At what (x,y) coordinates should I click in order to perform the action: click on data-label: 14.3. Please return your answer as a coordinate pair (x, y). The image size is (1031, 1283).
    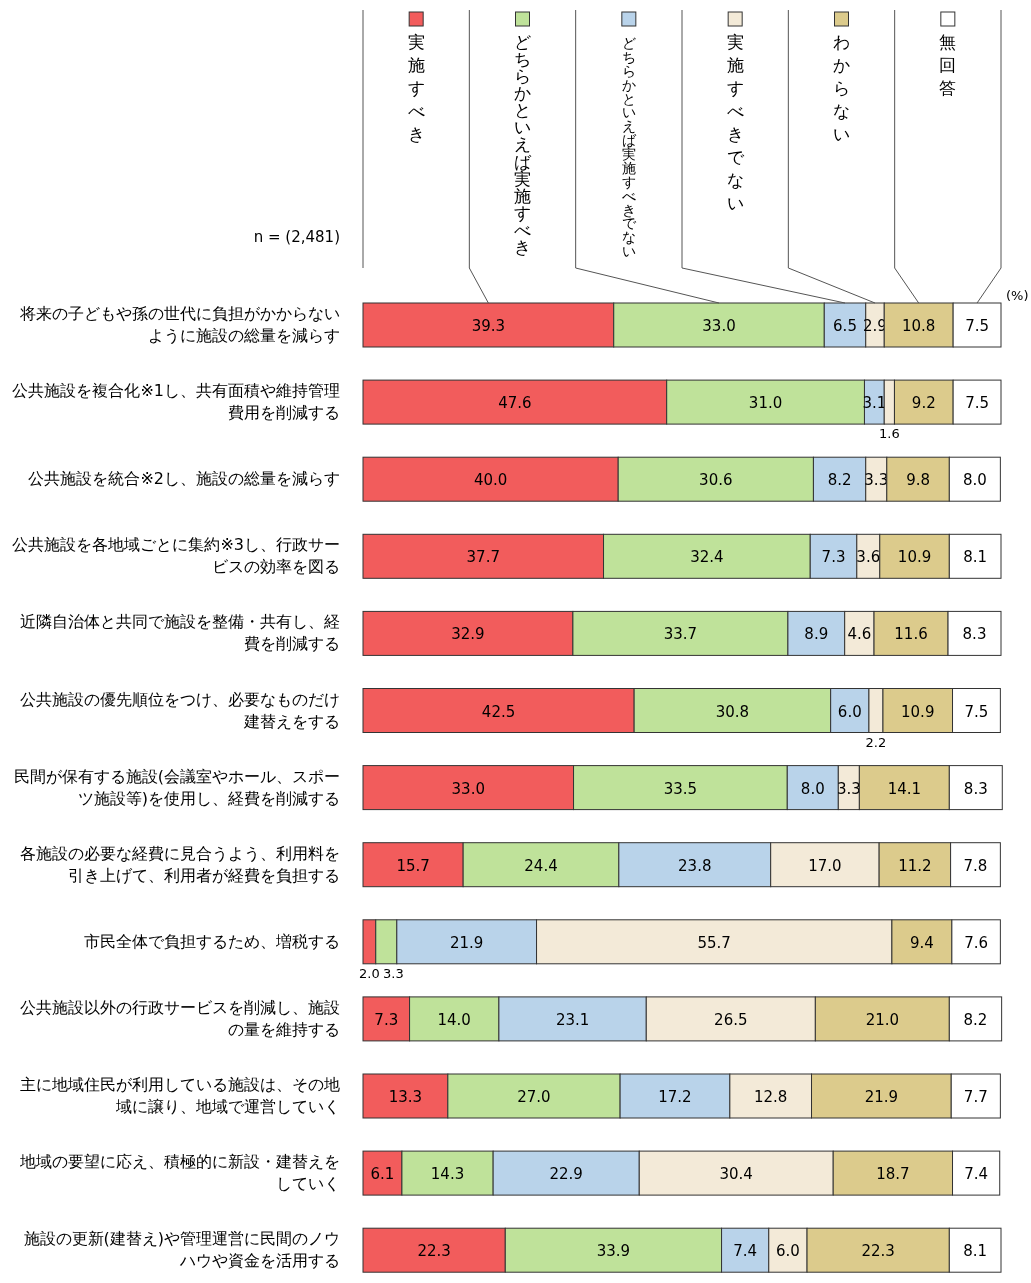
    Looking at the image, I should click on (447, 1174).